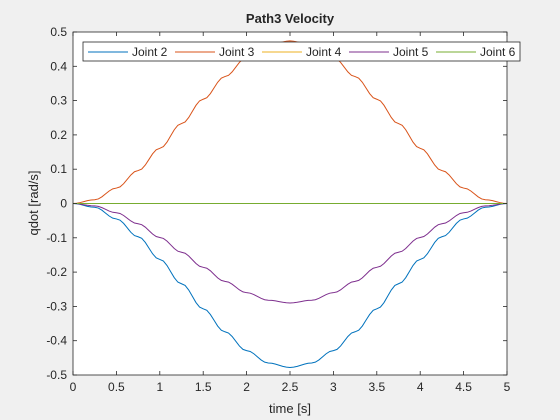  I want to click on y-tick-label: 0.2, so click(58, 135).